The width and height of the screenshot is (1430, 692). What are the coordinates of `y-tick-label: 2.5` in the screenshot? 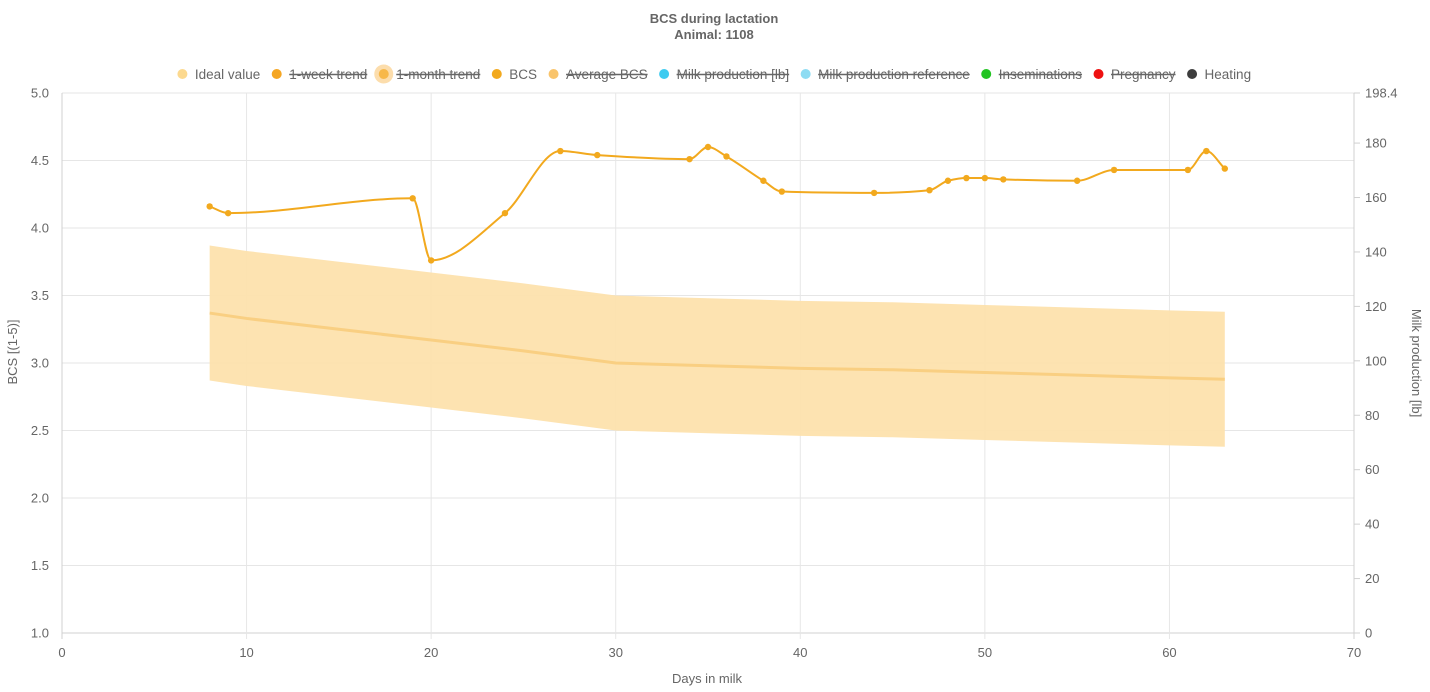 It's located at (40, 430).